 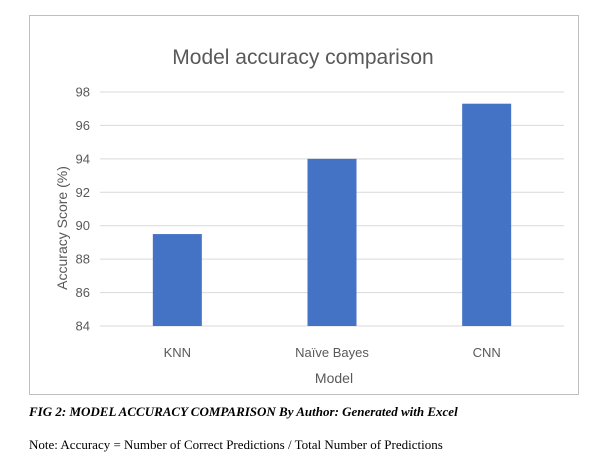 What do you see at coordinates (83, 158) in the screenshot?
I see `y-tick-label: 94` at bounding box center [83, 158].